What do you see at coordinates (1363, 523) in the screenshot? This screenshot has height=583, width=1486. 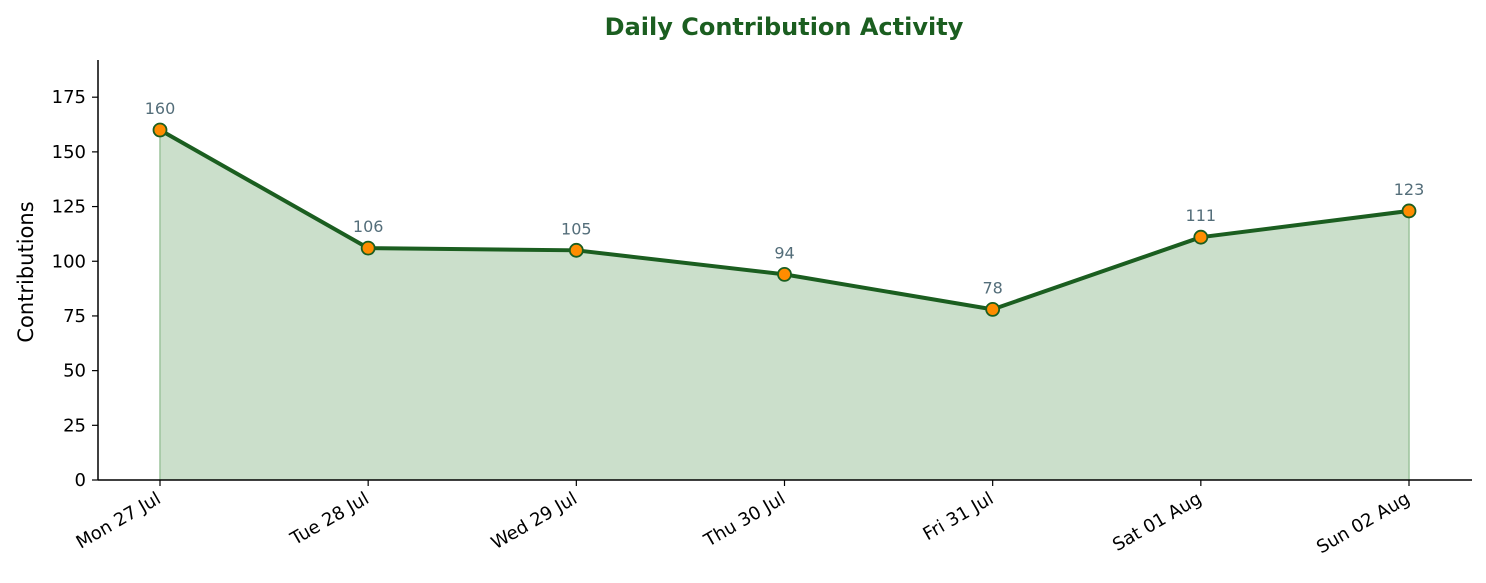 I see `x-tick-label: Sun 02 Aug` at bounding box center [1363, 523].